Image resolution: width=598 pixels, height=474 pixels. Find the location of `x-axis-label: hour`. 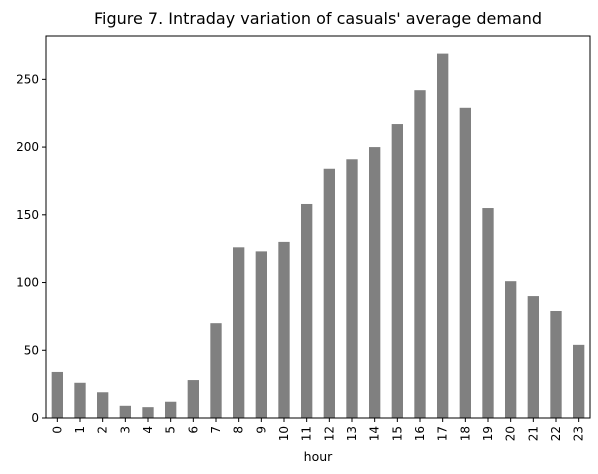

x-axis-label: hour is located at coordinates (318, 456).